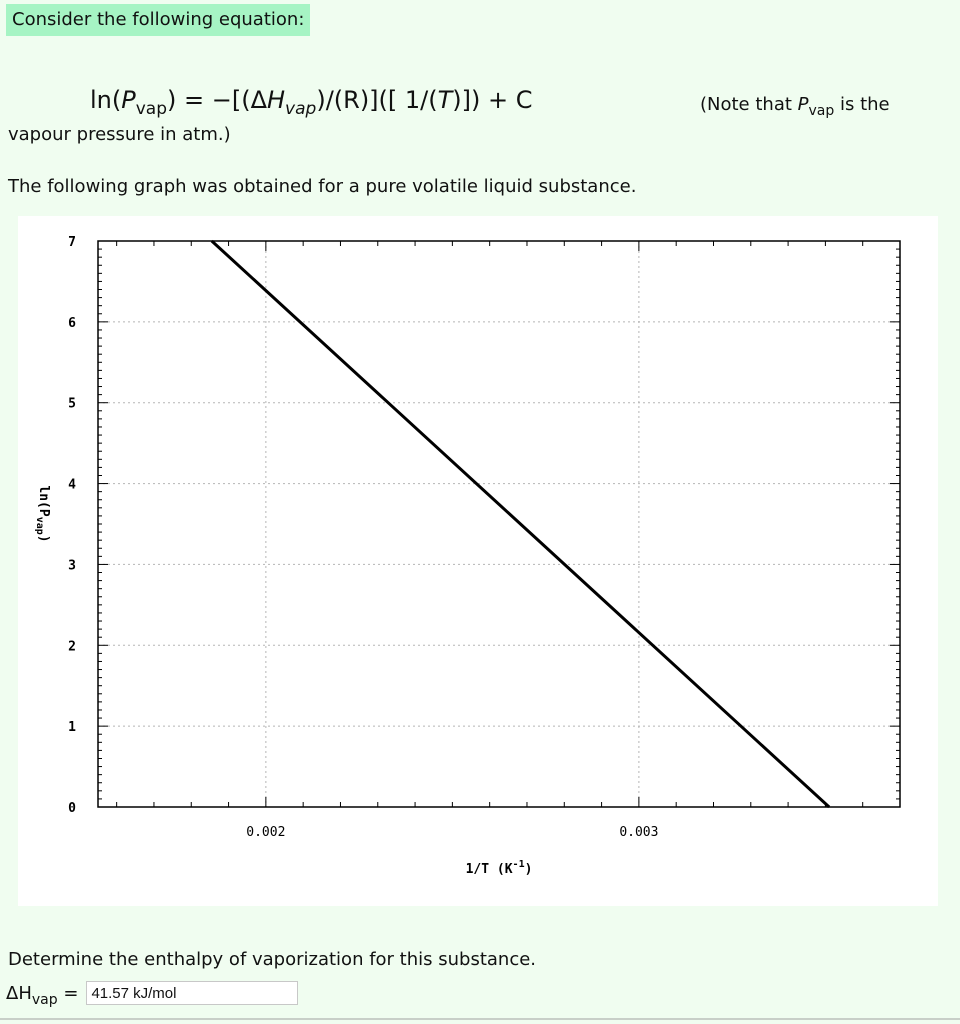 The height and width of the screenshot is (1024, 960). Describe the element at coordinates (19, 993) in the screenshot. I see `answer-label-symbol: ΔH` at that location.